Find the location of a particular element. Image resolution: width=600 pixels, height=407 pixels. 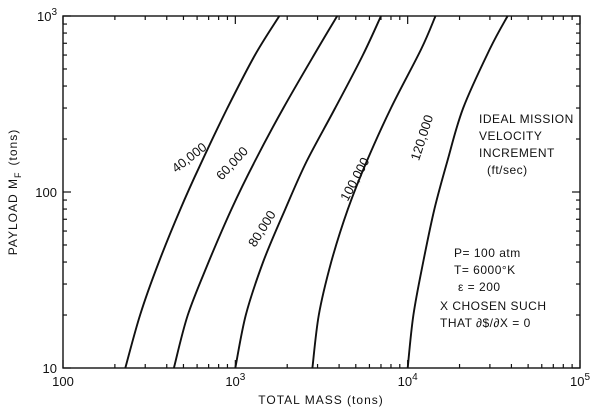

x-tick-label: 10⁴ is located at coordinates (408, 380).